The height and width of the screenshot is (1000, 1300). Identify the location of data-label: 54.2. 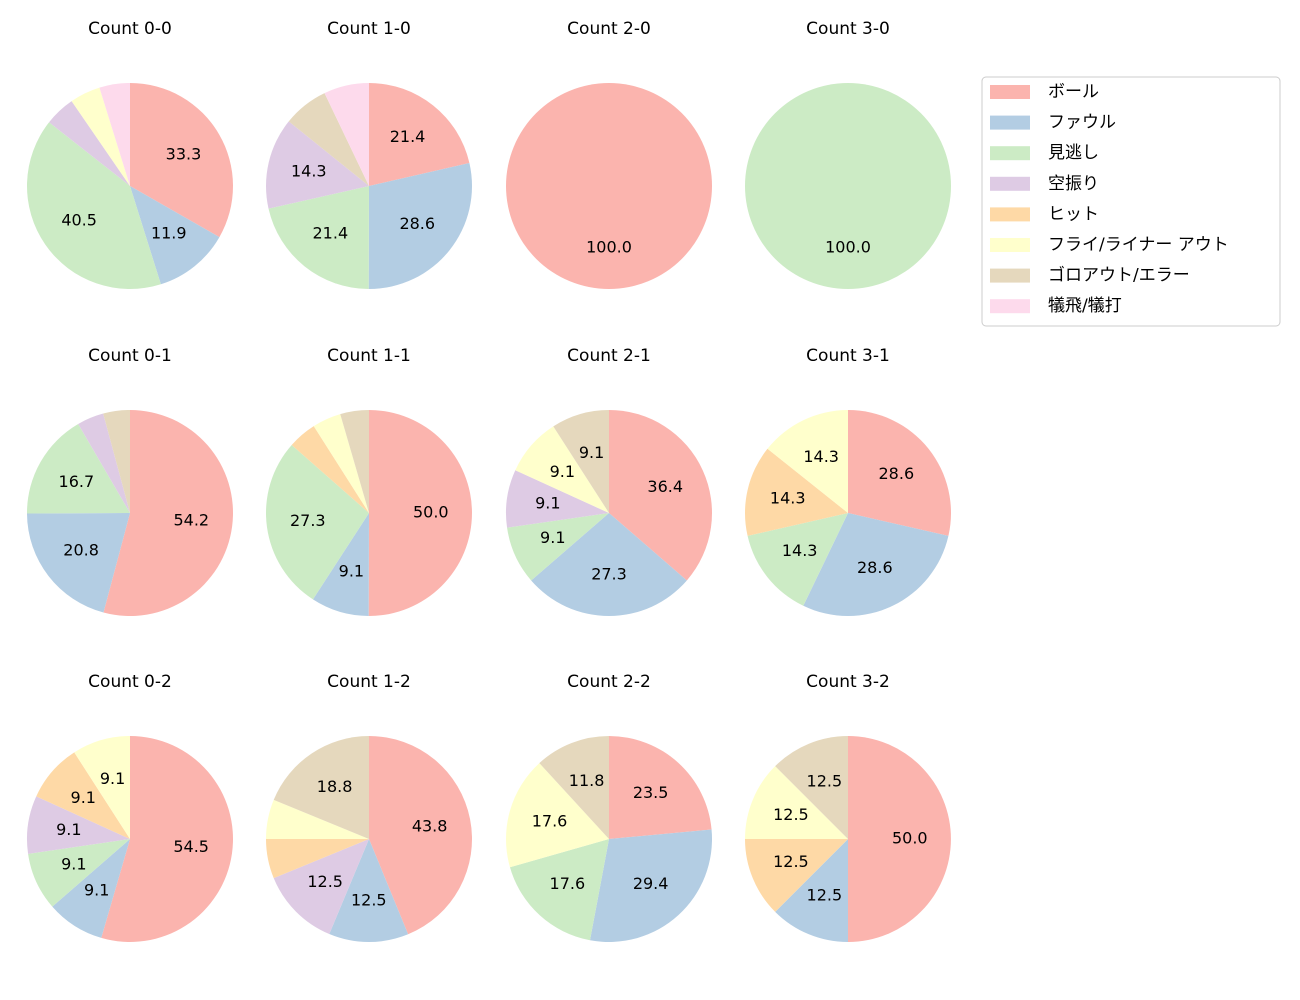
(191, 520).